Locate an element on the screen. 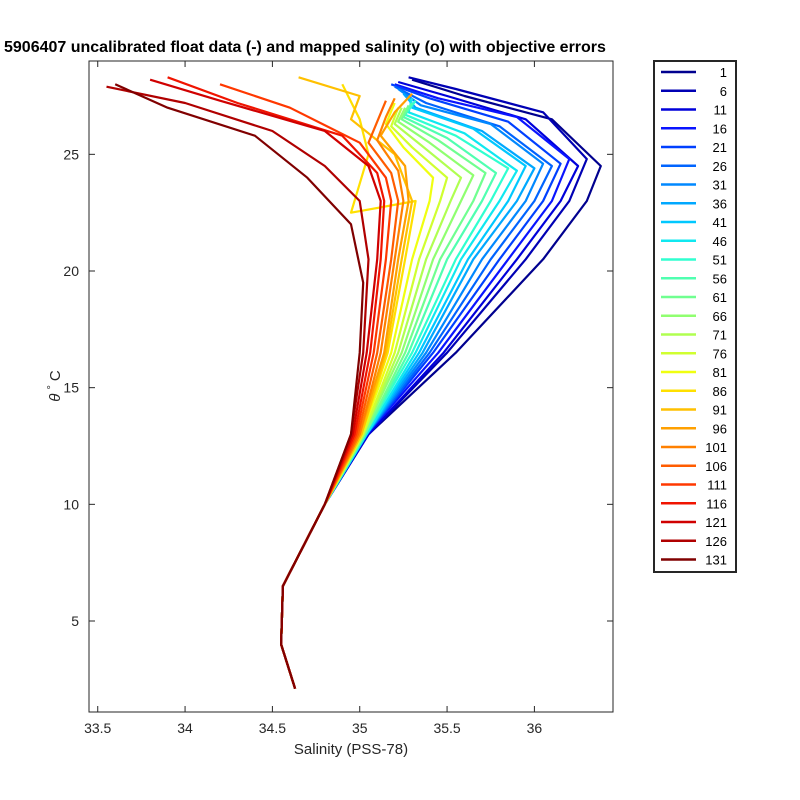 This screenshot has height=800, width=800. legend-label-61: 61 is located at coordinates (720, 297).